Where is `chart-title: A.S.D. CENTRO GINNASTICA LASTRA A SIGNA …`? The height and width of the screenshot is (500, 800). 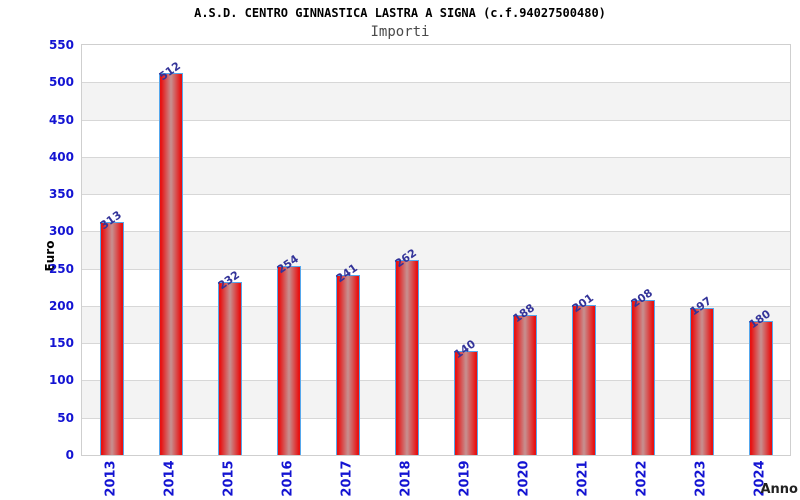
chart-title: A.S.D. CENTRO GINNASTICA LASTRA A SIGNA … is located at coordinates (400, 13).